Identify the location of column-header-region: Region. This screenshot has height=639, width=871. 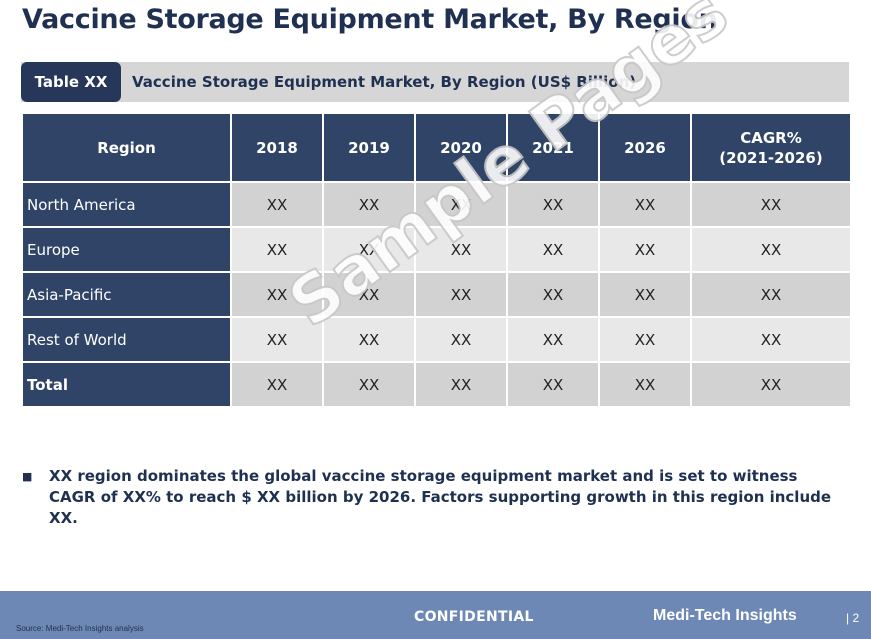
(126, 147).